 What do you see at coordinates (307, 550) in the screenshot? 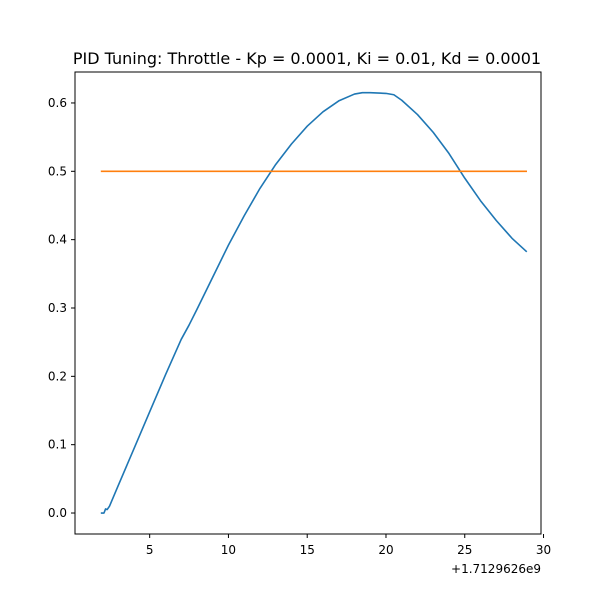
I see `x-tick-label: 15` at bounding box center [307, 550].